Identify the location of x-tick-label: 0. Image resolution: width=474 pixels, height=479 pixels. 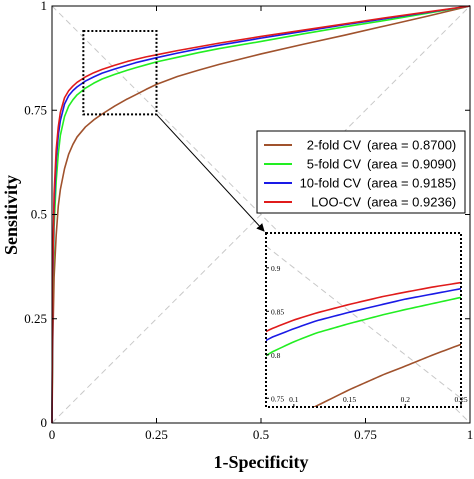
(52, 434).